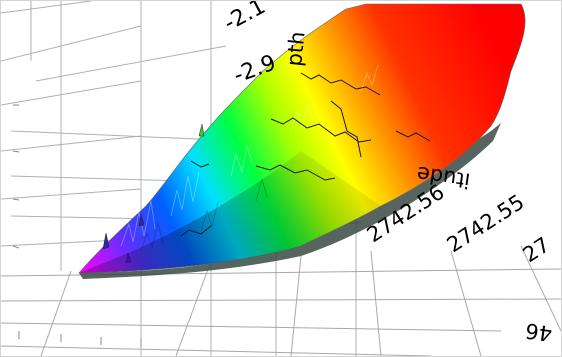 The width and height of the screenshot is (562, 357). Describe the element at coordinates (153, 193) in the screenshot. I see `surface-spikes` at that location.